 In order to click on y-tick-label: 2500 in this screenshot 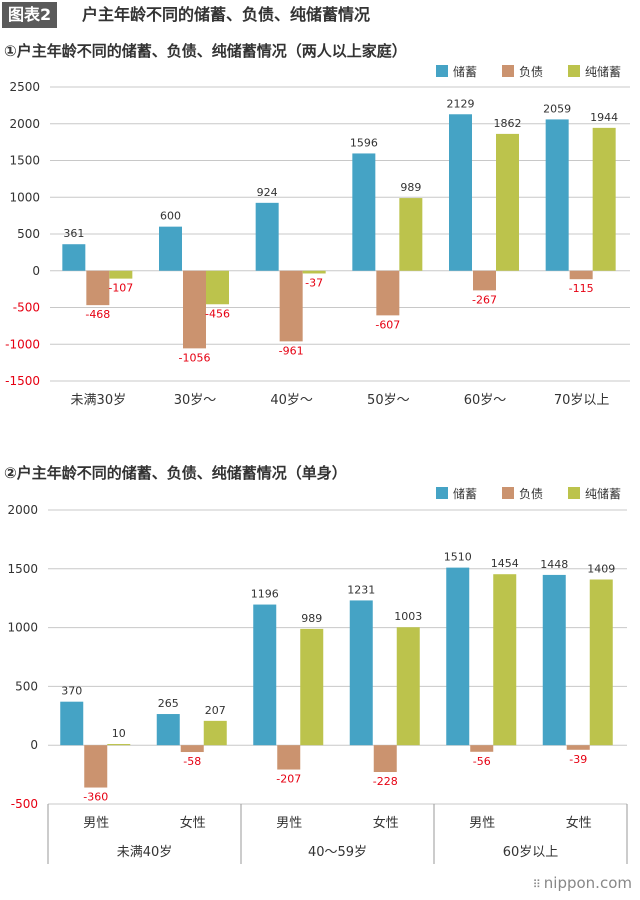, I will do `click(24, 87)`.